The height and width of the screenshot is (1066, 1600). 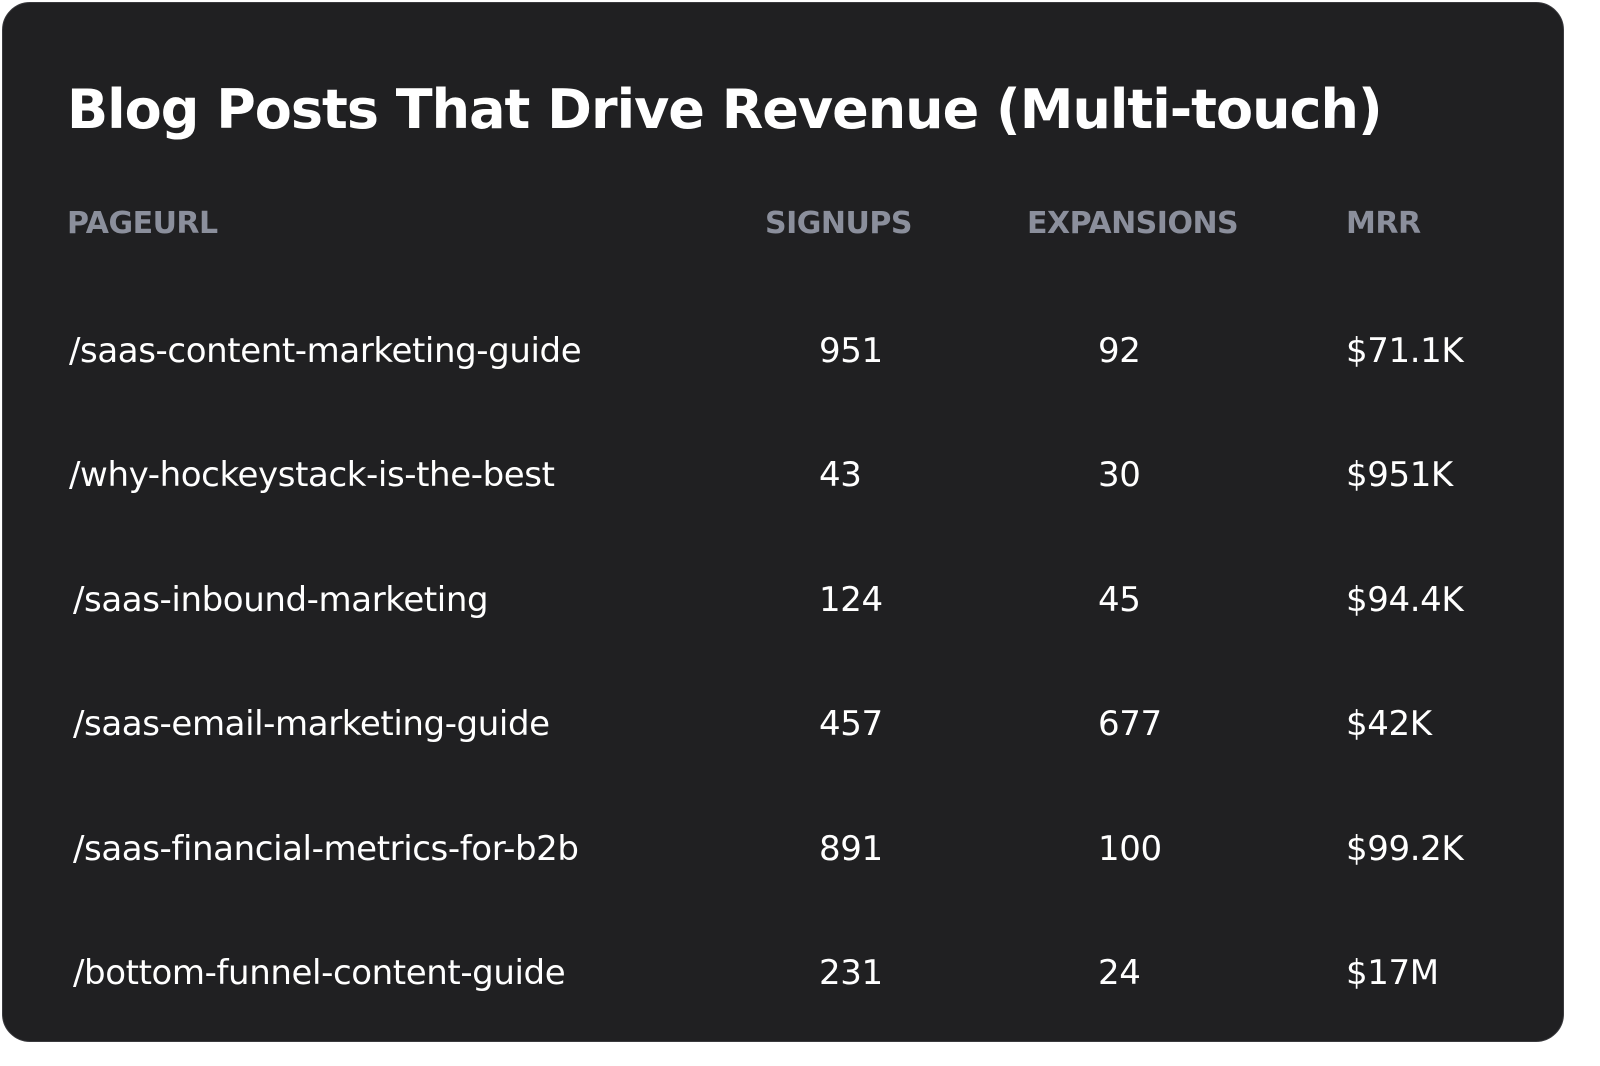 What do you see at coordinates (783, 475) in the screenshot?
I see `table-row: /why-hockeystack-is-the-best 43 30 $951K` at bounding box center [783, 475].